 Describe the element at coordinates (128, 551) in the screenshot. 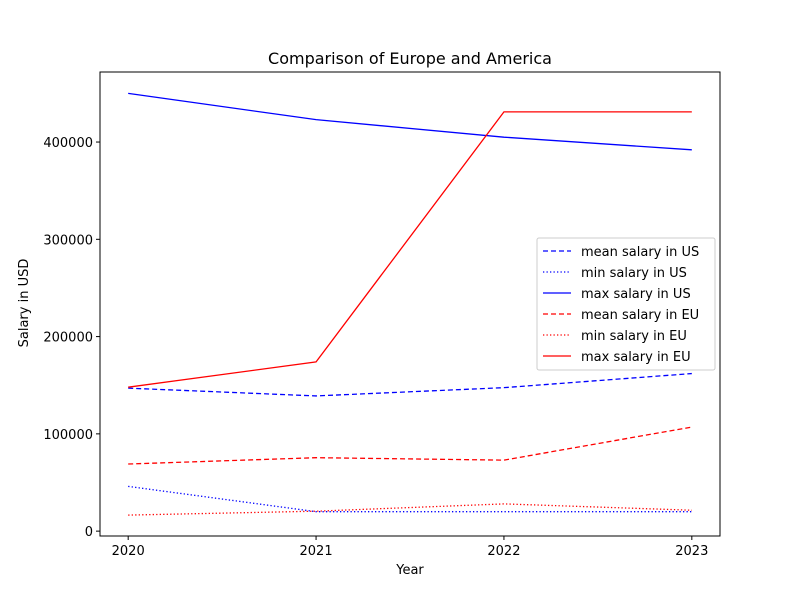

I see `x-tick-label: 2020` at that location.